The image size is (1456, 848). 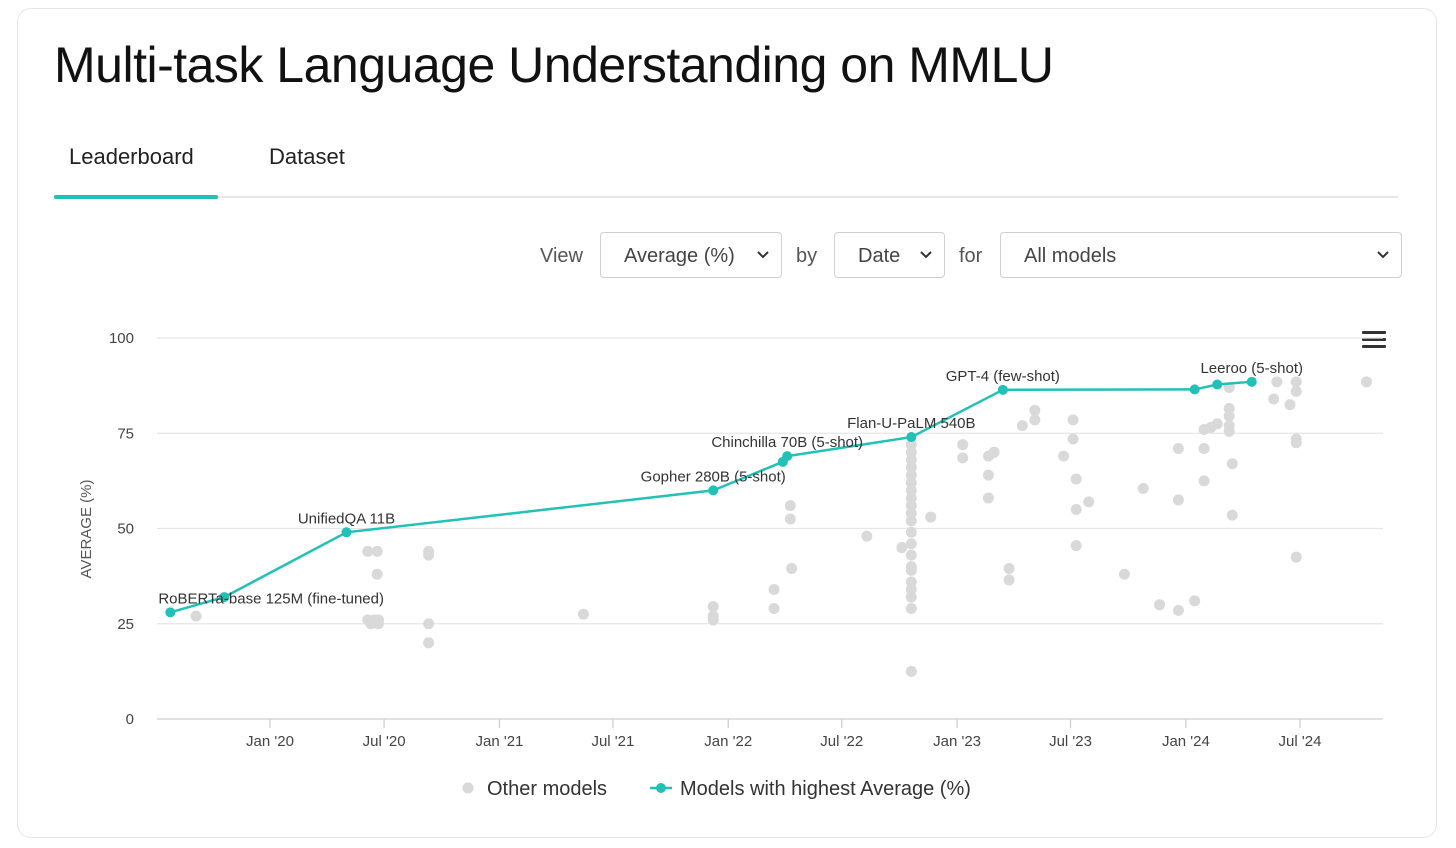 I want to click on x-tick-label: Jan '23, so click(x=957, y=741).